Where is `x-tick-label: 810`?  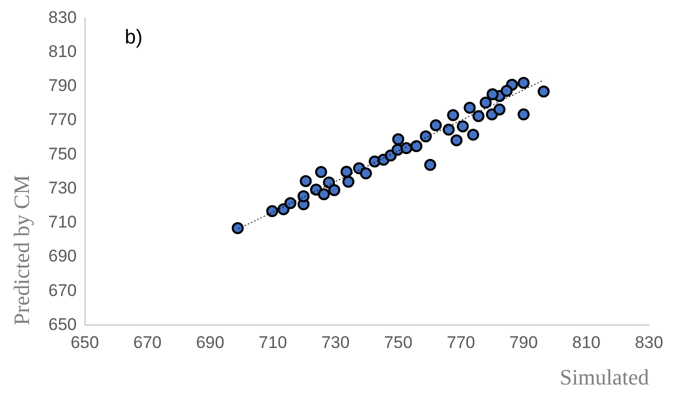
x-tick-label: 810 is located at coordinates (586, 342).